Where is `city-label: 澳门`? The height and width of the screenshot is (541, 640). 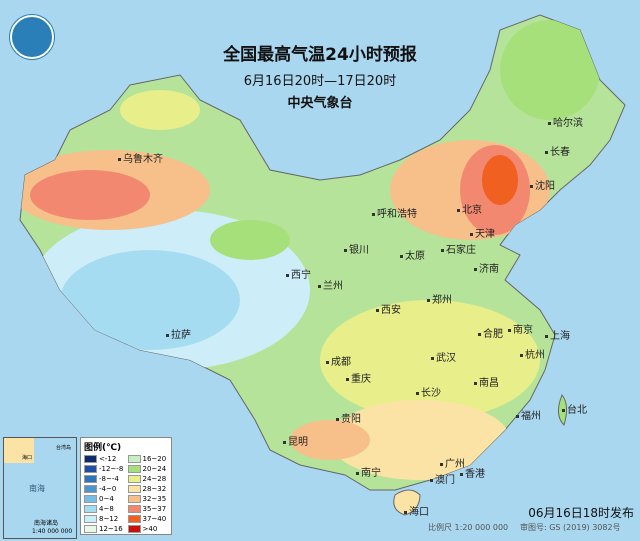
city-label: 澳门 is located at coordinates (442, 478).